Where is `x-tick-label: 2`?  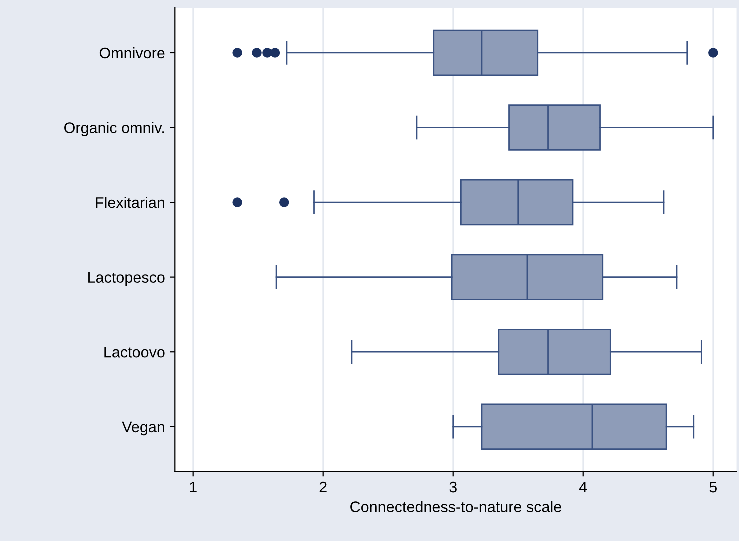 x-tick-label: 2 is located at coordinates (323, 487).